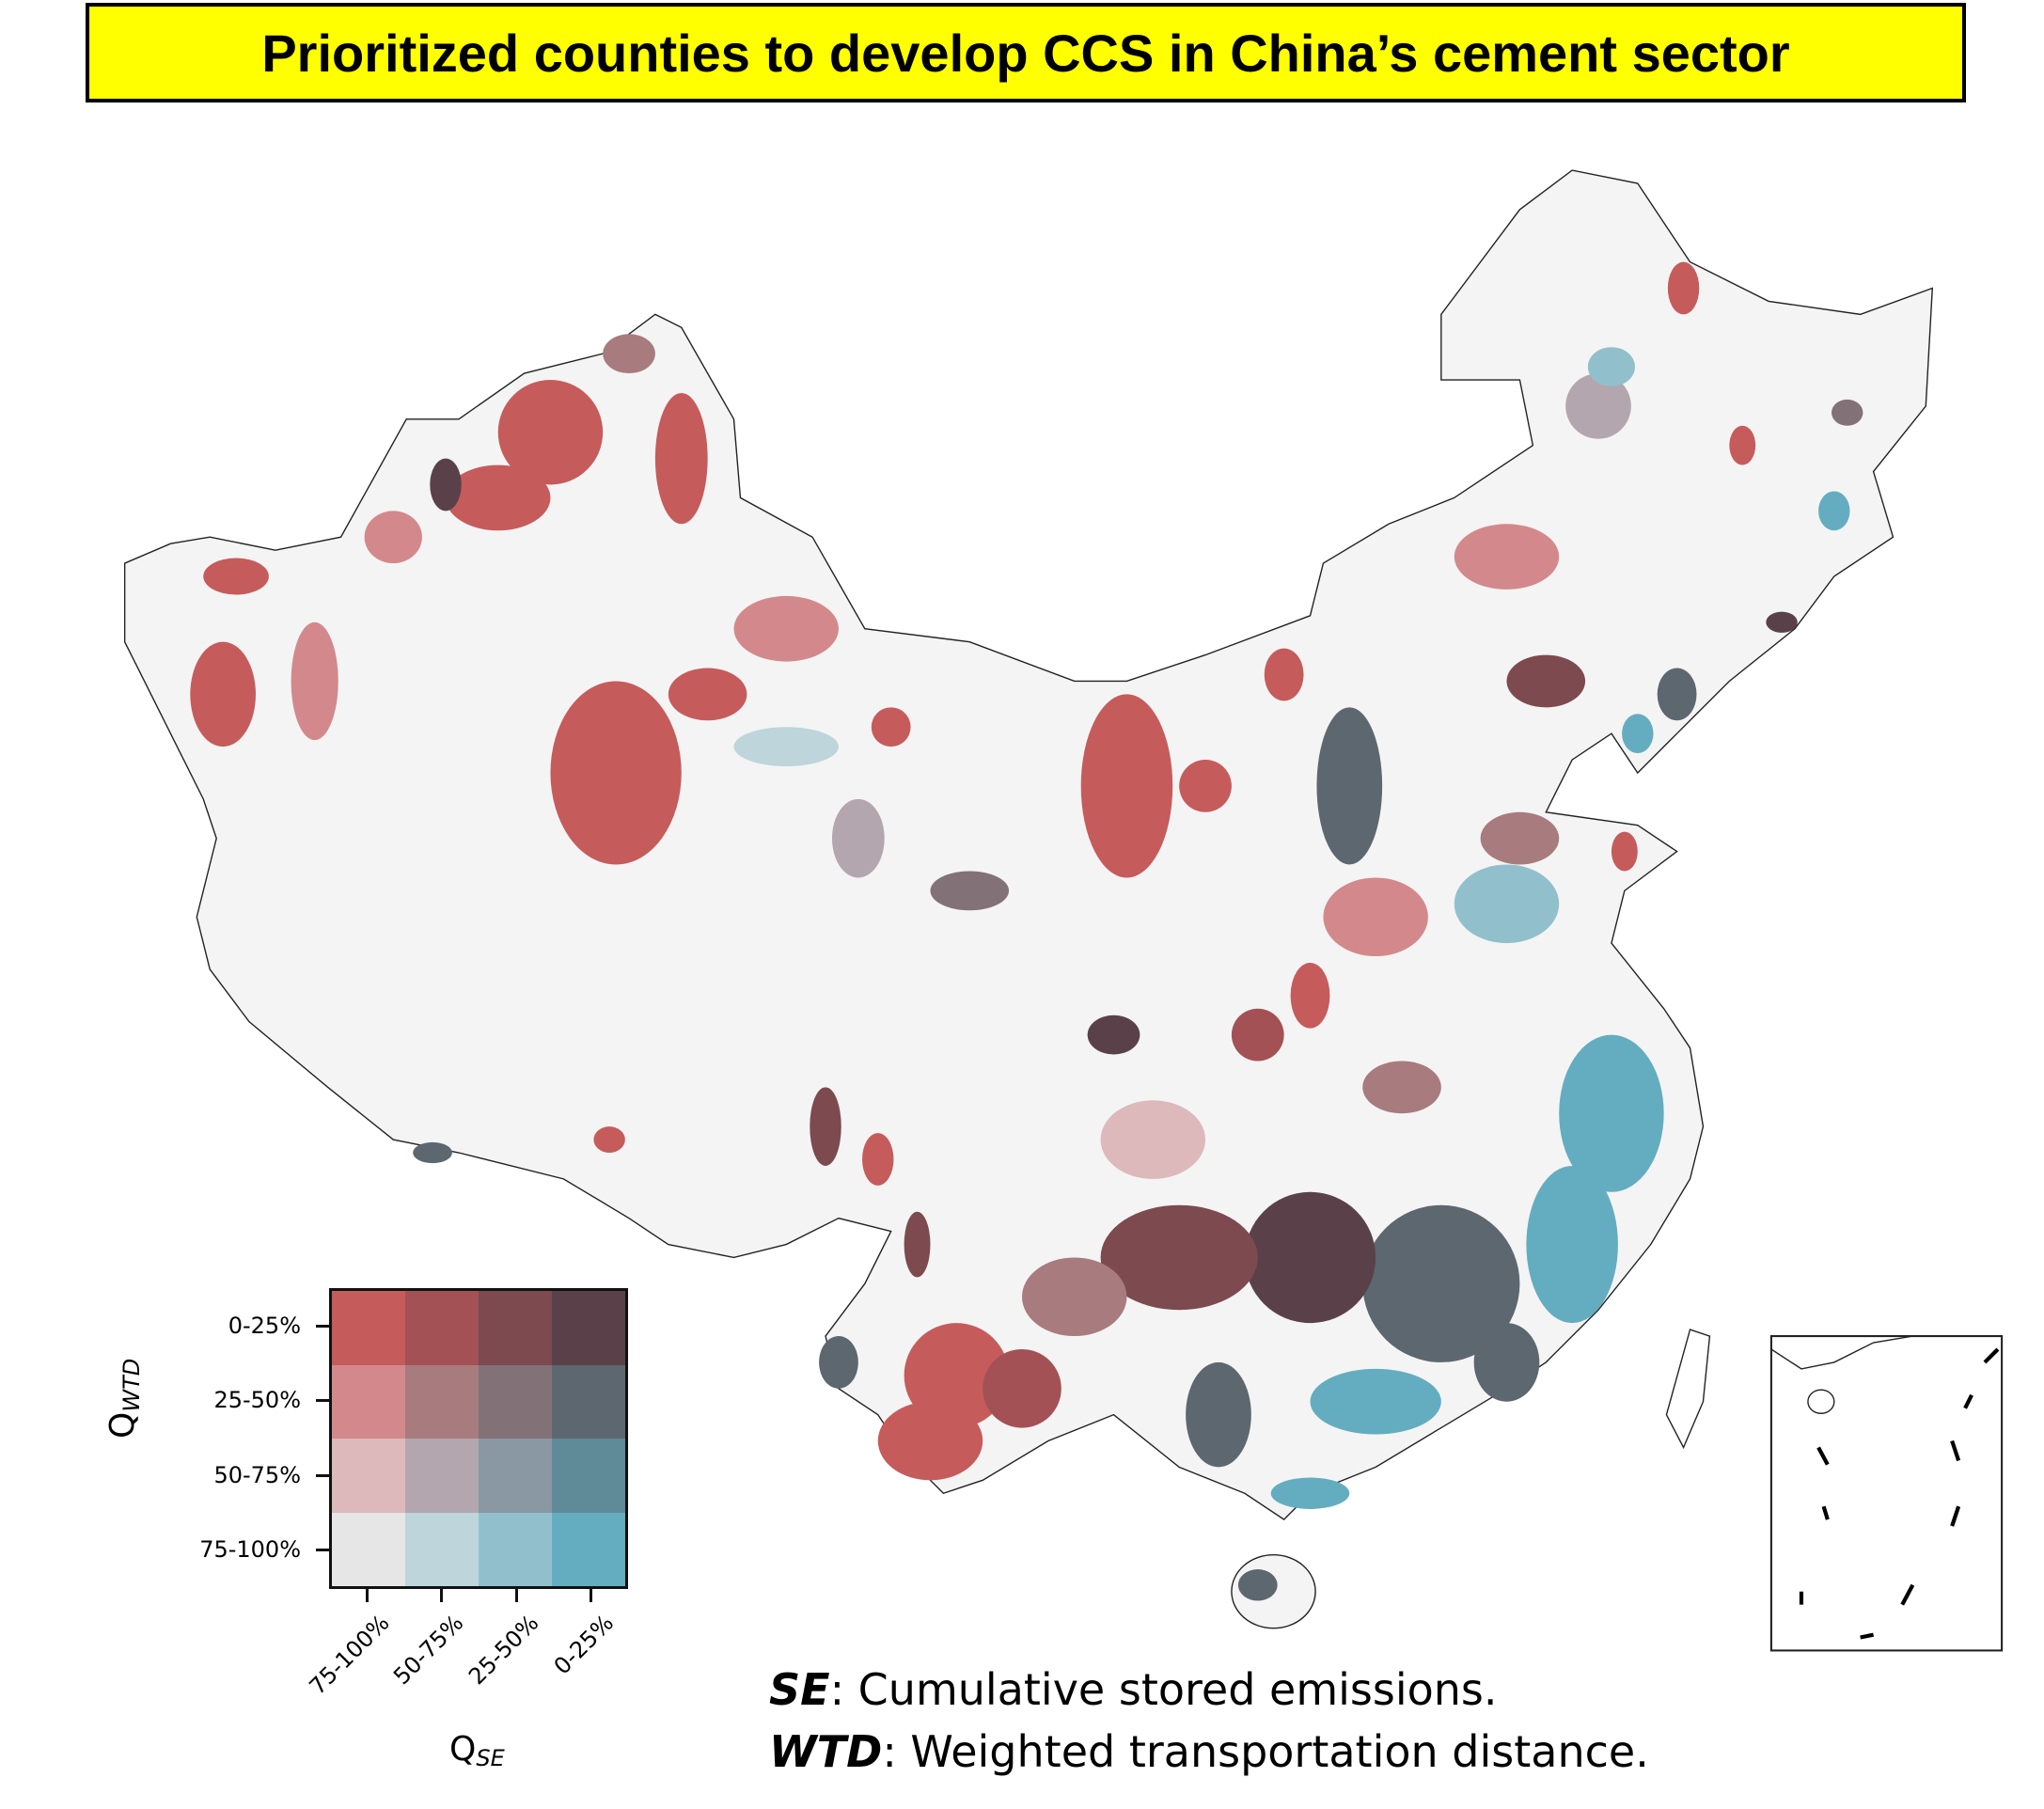  What do you see at coordinates (257, 1475) in the screenshot?
I see `legend-ytick-label: 50-75%` at bounding box center [257, 1475].